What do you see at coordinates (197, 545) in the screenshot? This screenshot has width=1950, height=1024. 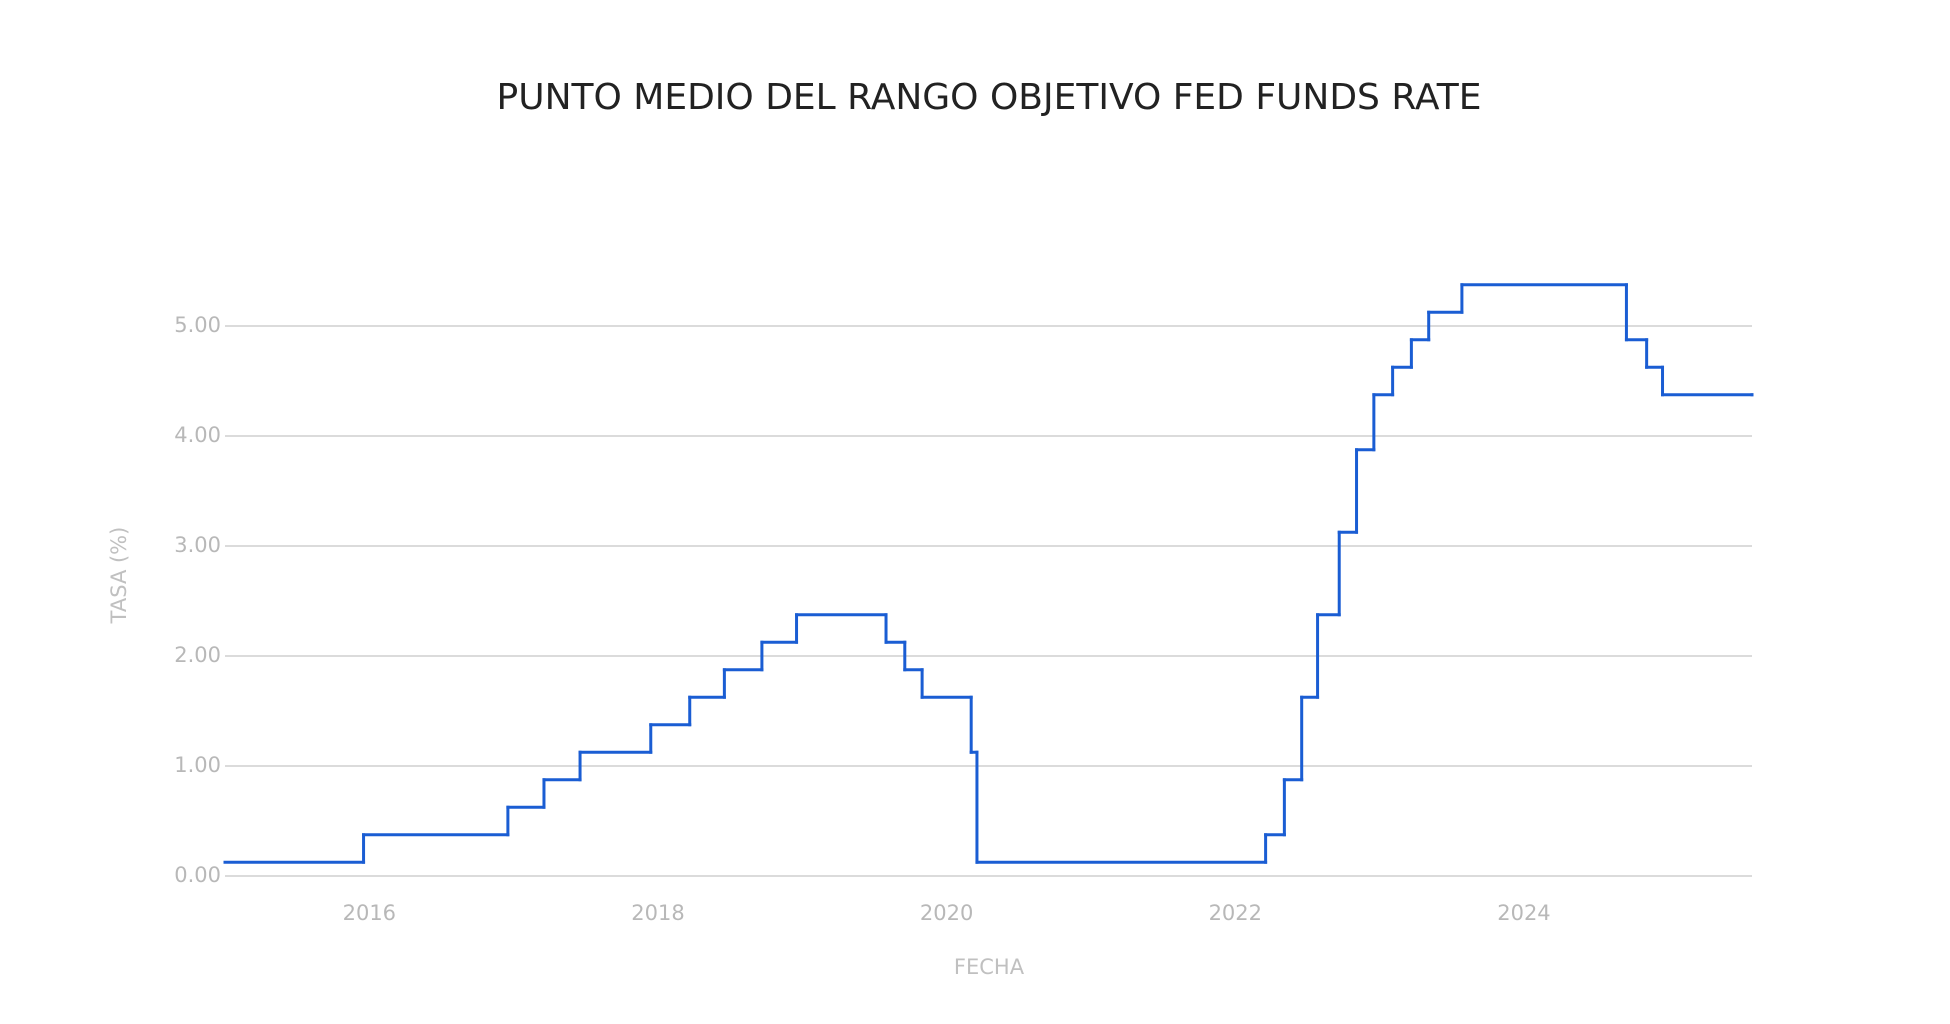 I see `y-tick-label: 3.00` at bounding box center [197, 545].